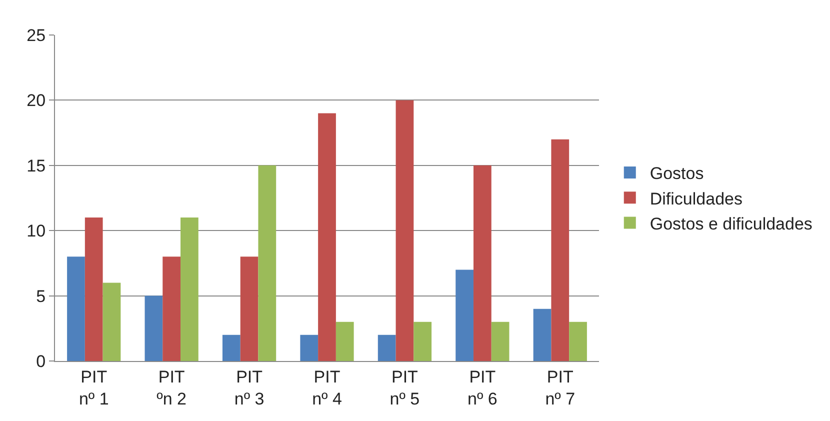 This screenshot has height=421, width=830. What do you see at coordinates (560, 387) in the screenshot?
I see `x-tick-label: PIT nº 7` at bounding box center [560, 387].